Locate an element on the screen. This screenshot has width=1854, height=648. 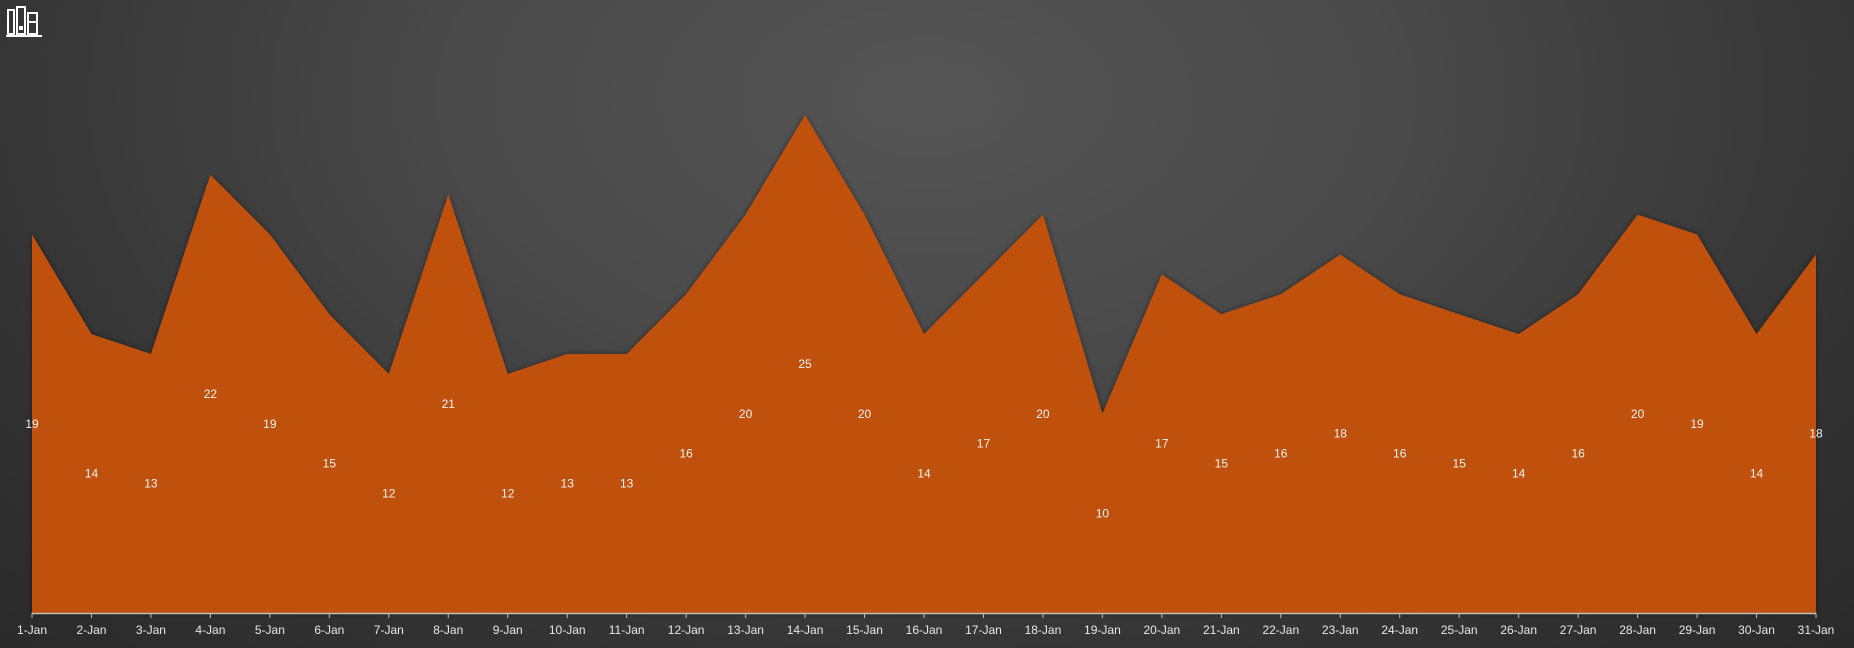
x-tick-label: 16-Jan is located at coordinates (924, 630).